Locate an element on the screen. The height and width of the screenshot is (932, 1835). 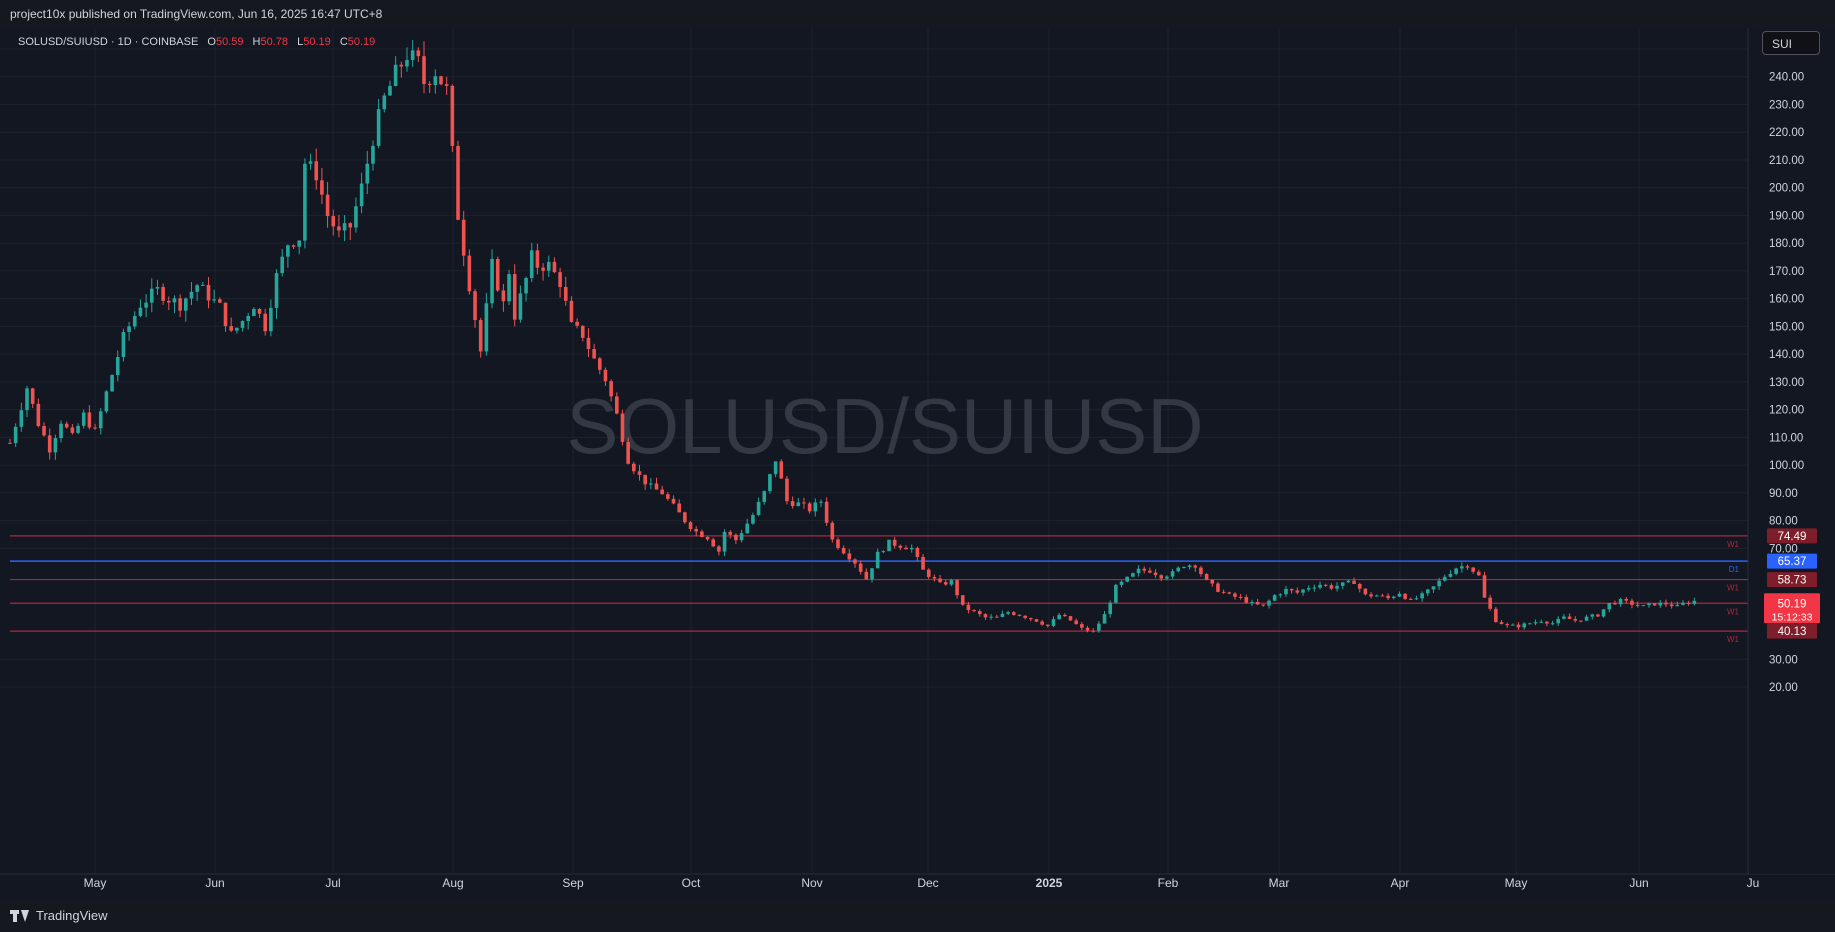
y-axis-panel is located at coordinates (1792, 451).